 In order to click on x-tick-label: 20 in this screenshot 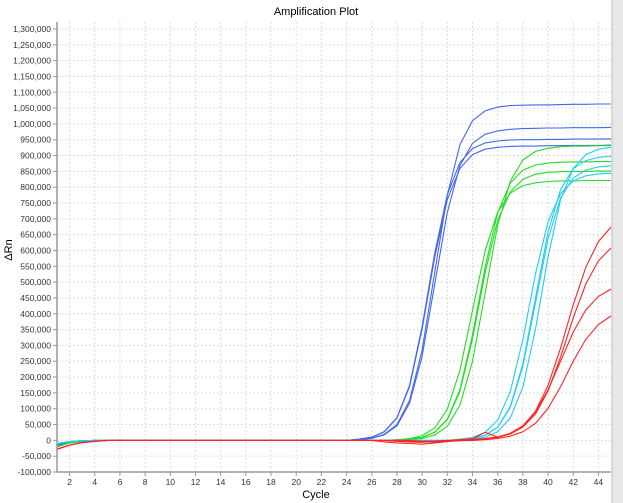, I will do `click(296, 482)`.